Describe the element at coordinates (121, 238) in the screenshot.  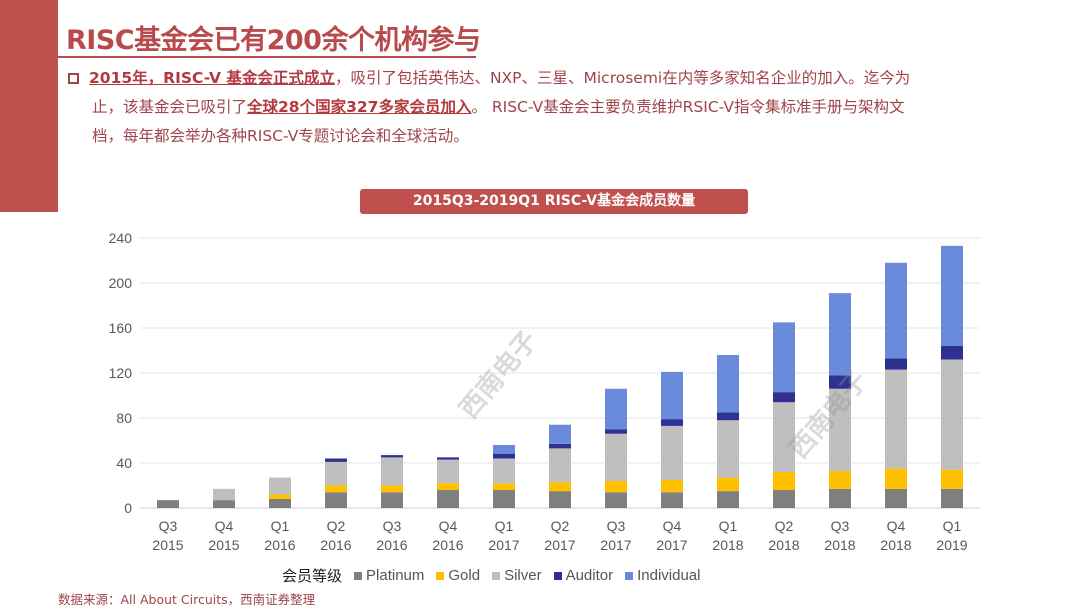
I see `y-tick-label: 240` at that location.